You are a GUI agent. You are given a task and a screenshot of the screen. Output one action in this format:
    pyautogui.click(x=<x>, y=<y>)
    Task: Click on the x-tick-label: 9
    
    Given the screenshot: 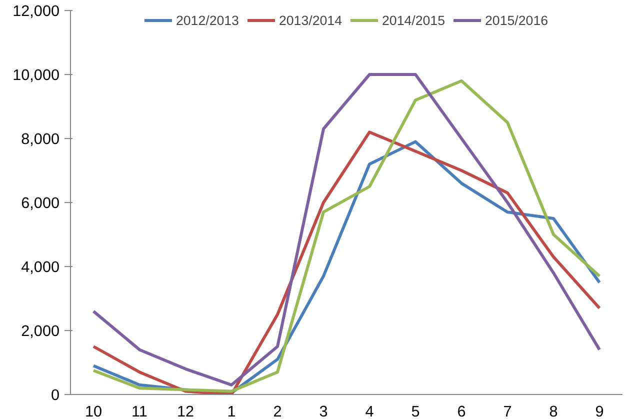 What is the action you would take?
    pyautogui.click(x=599, y=411)
    